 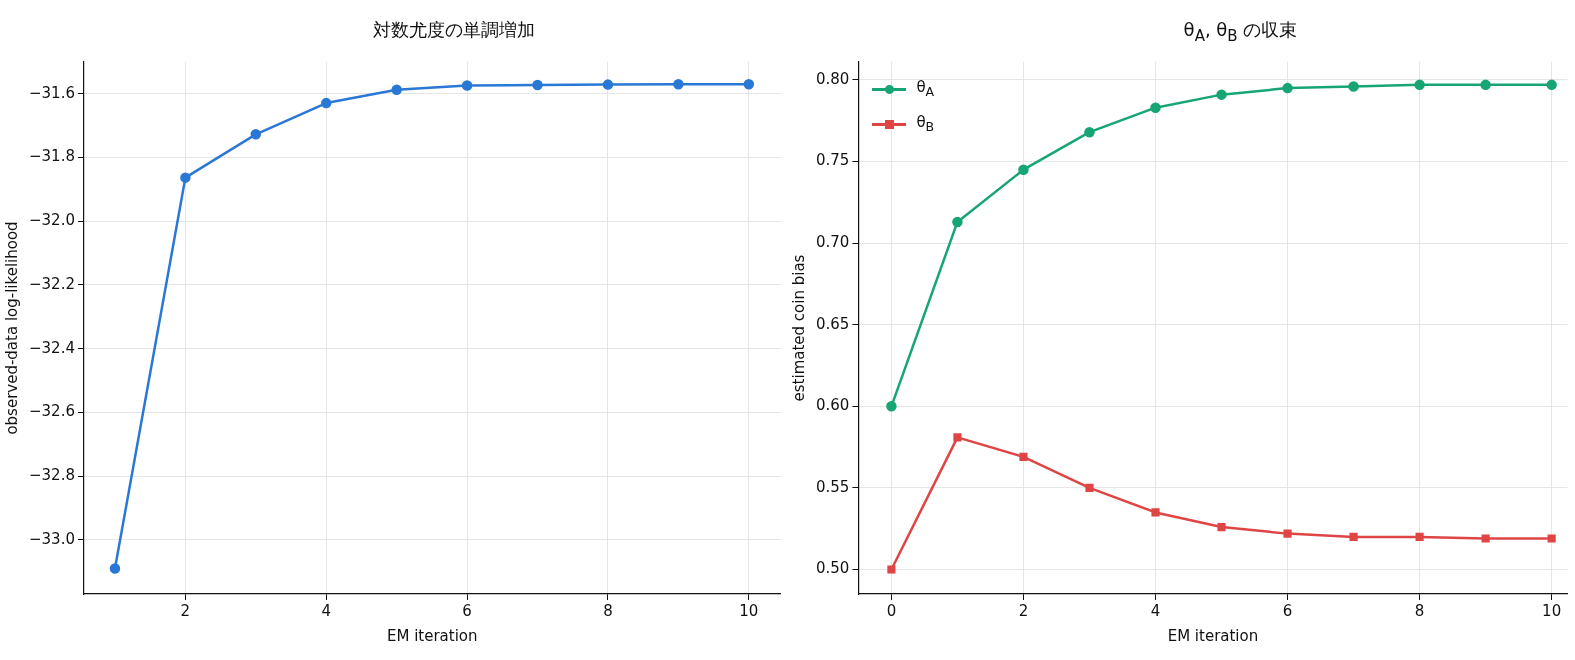 I want to click on y-tick-label: 0.75, so click(x=832, y=160).